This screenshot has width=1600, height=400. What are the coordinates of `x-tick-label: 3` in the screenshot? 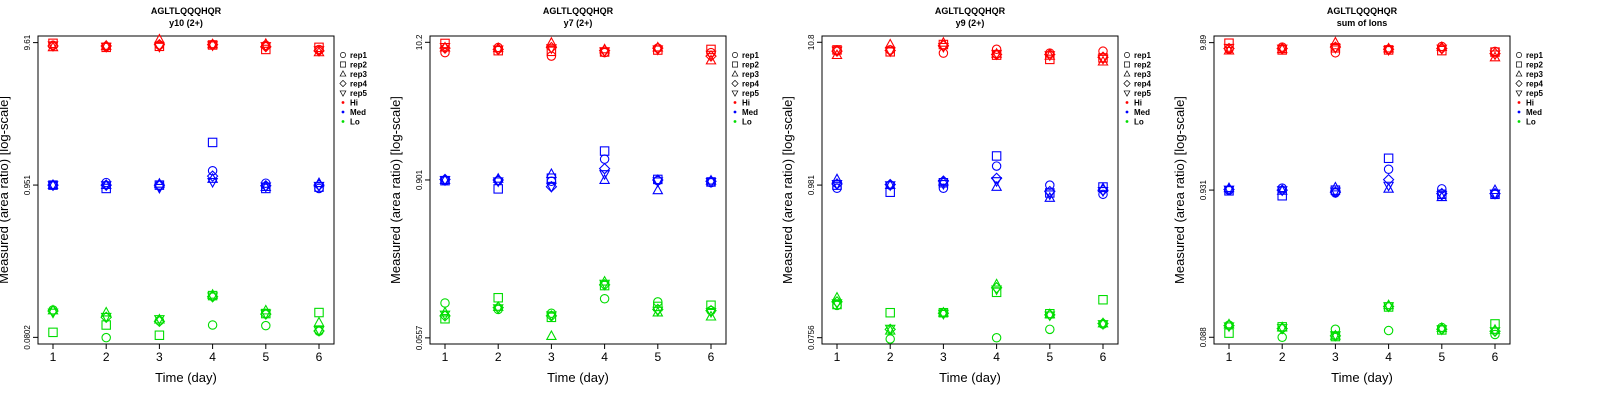 It's located at (159, 357).